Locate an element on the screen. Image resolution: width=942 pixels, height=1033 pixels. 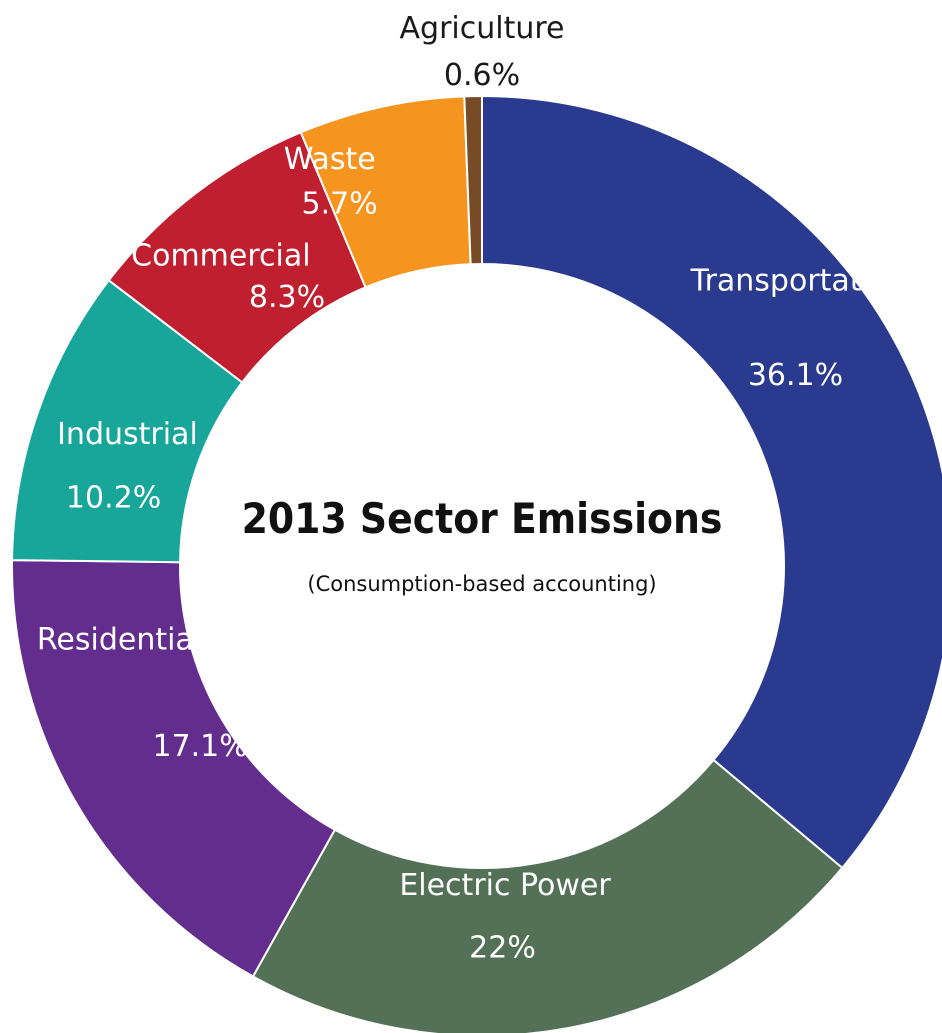
label-waste-name: Waste is located at coordinates (330, 159).